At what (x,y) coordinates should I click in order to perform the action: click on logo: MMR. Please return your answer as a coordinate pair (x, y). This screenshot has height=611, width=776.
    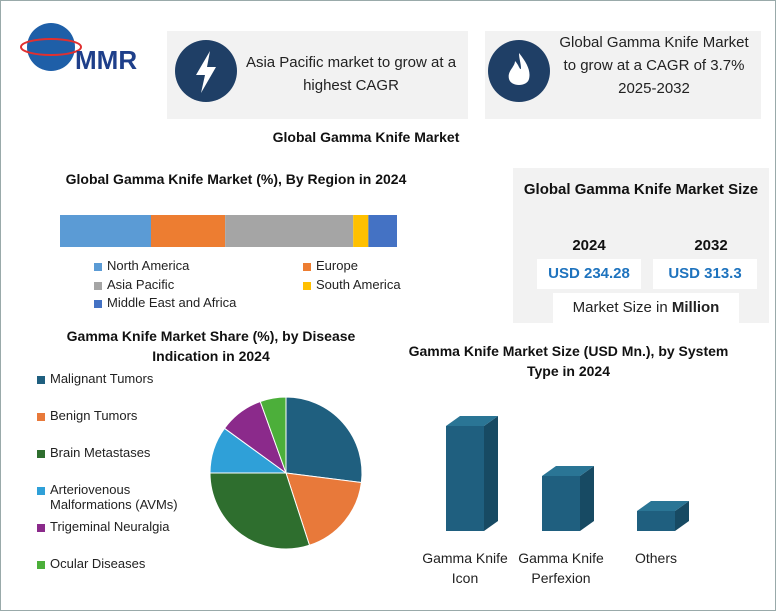
    Looking at the image, I should click on (78, 49).